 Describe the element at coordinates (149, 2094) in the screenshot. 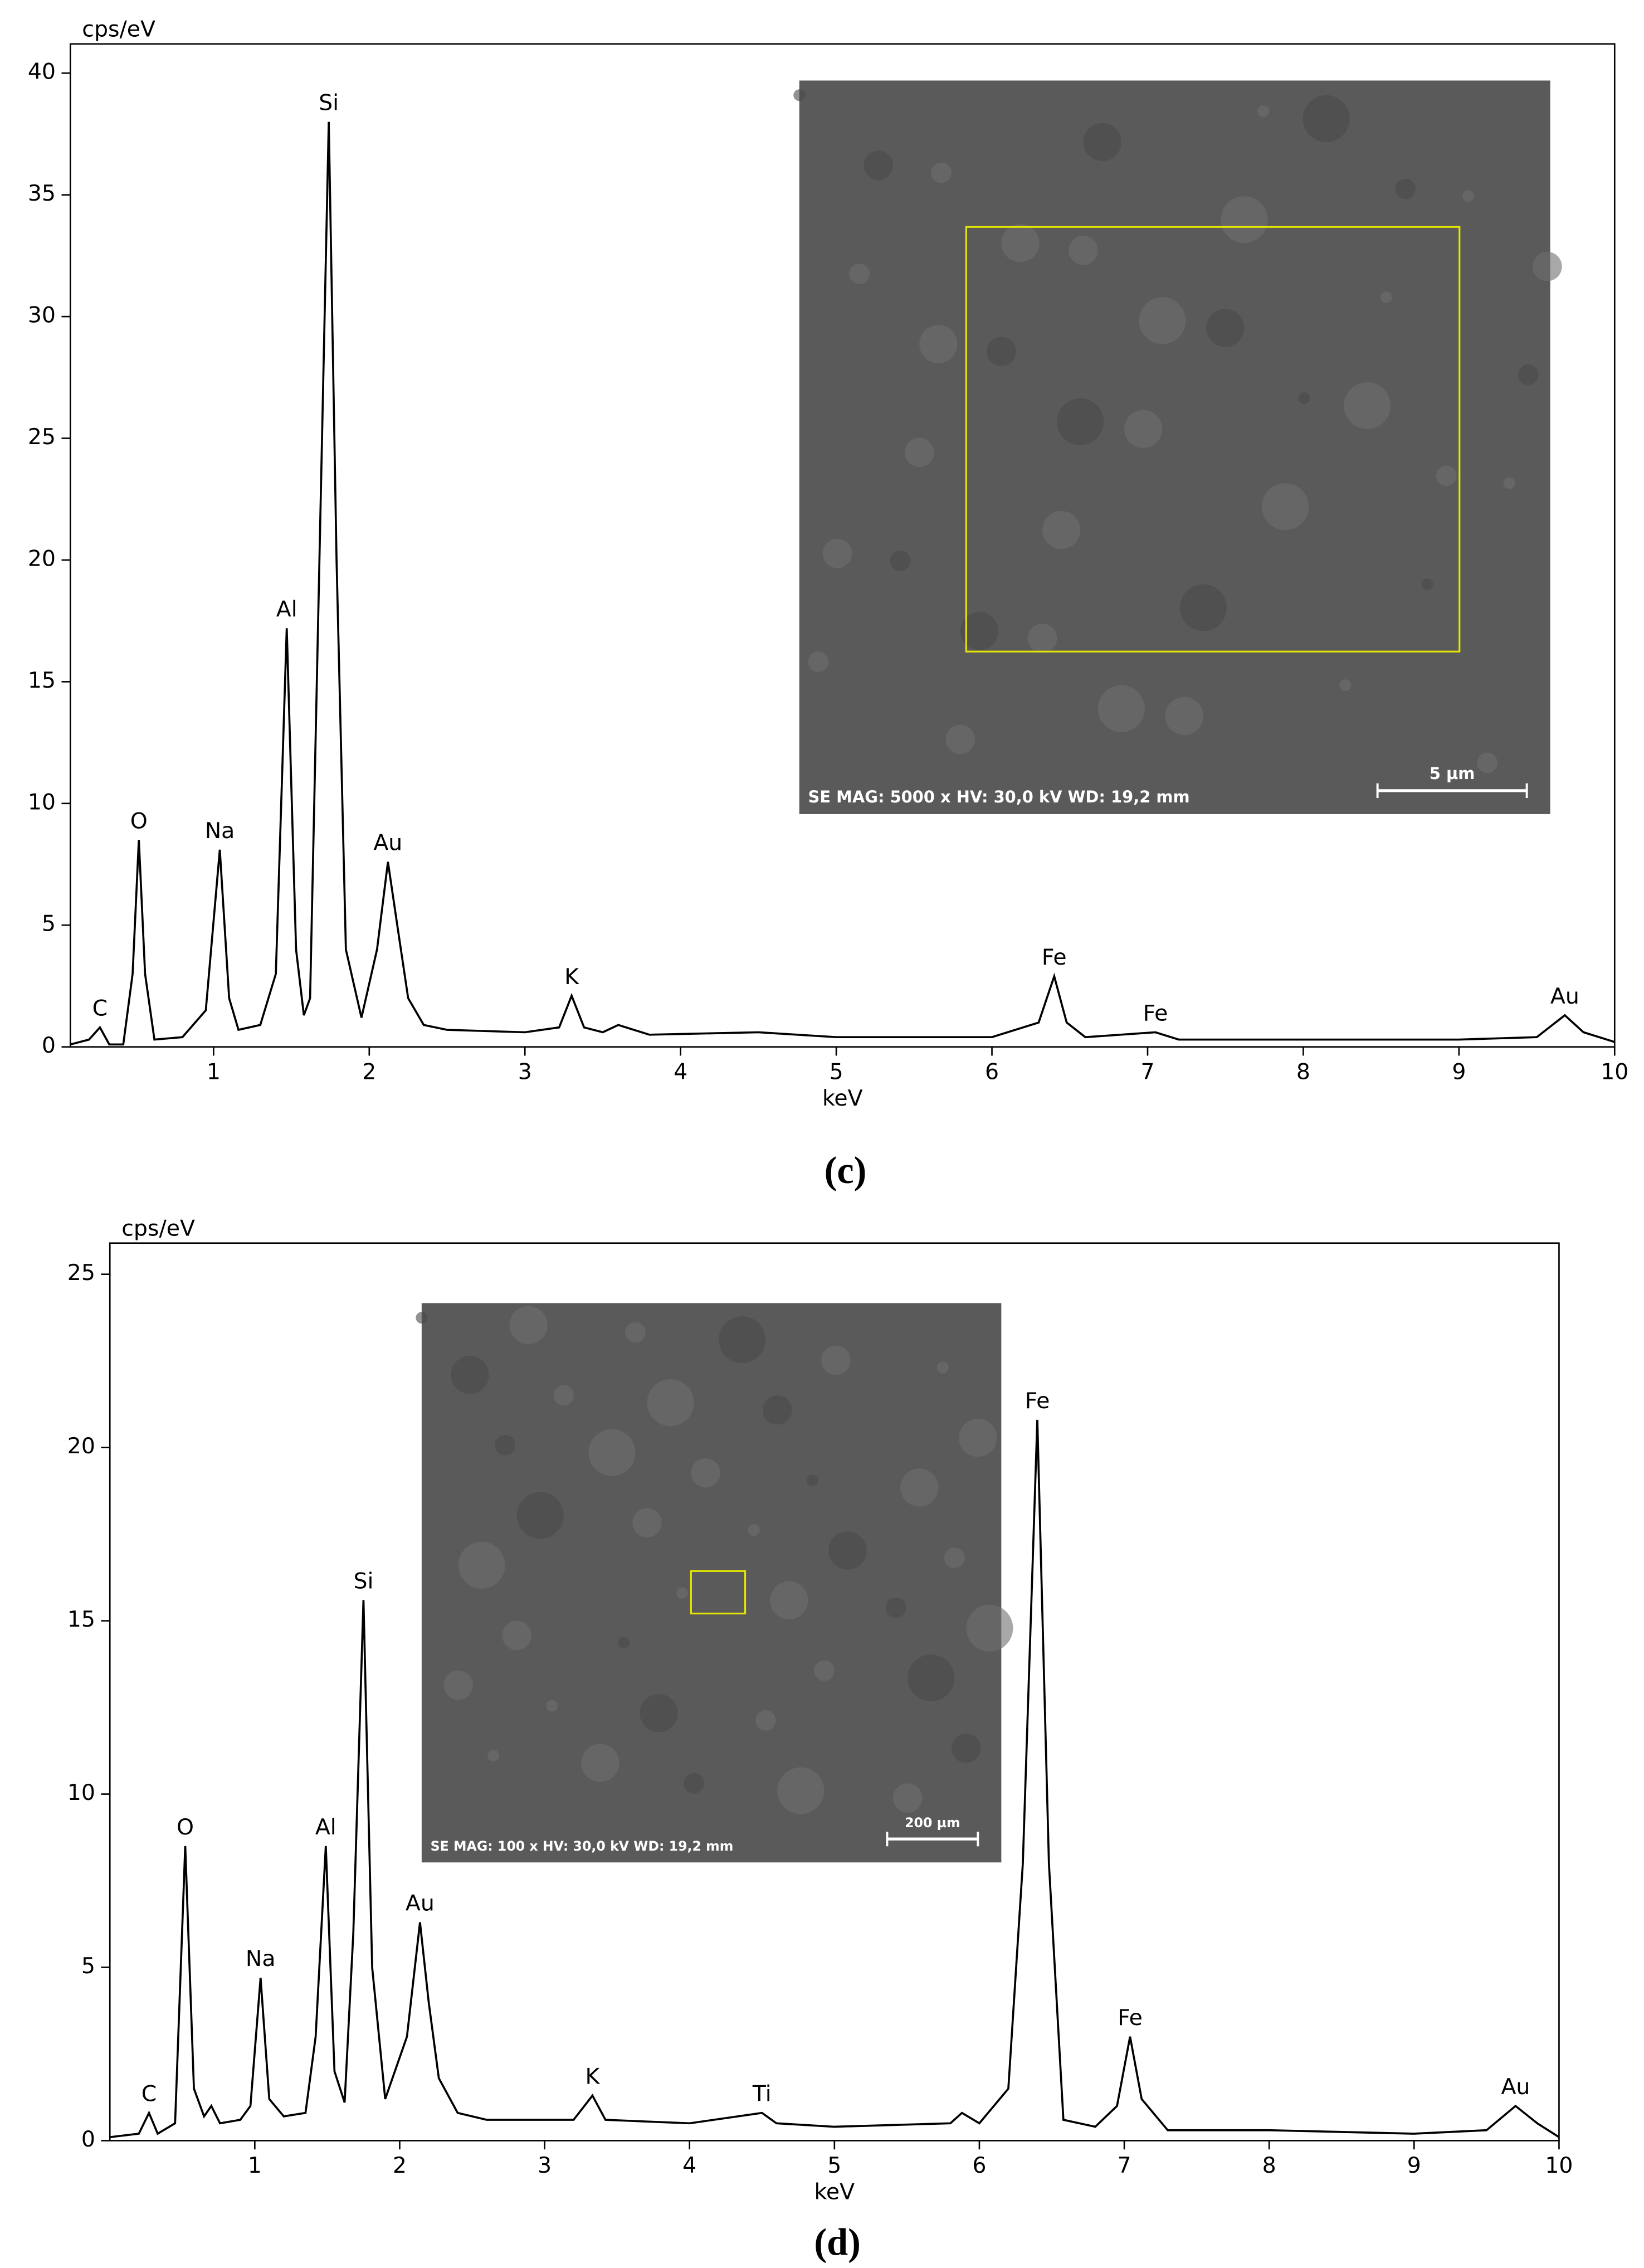

I see `peak-label: C` at that location.